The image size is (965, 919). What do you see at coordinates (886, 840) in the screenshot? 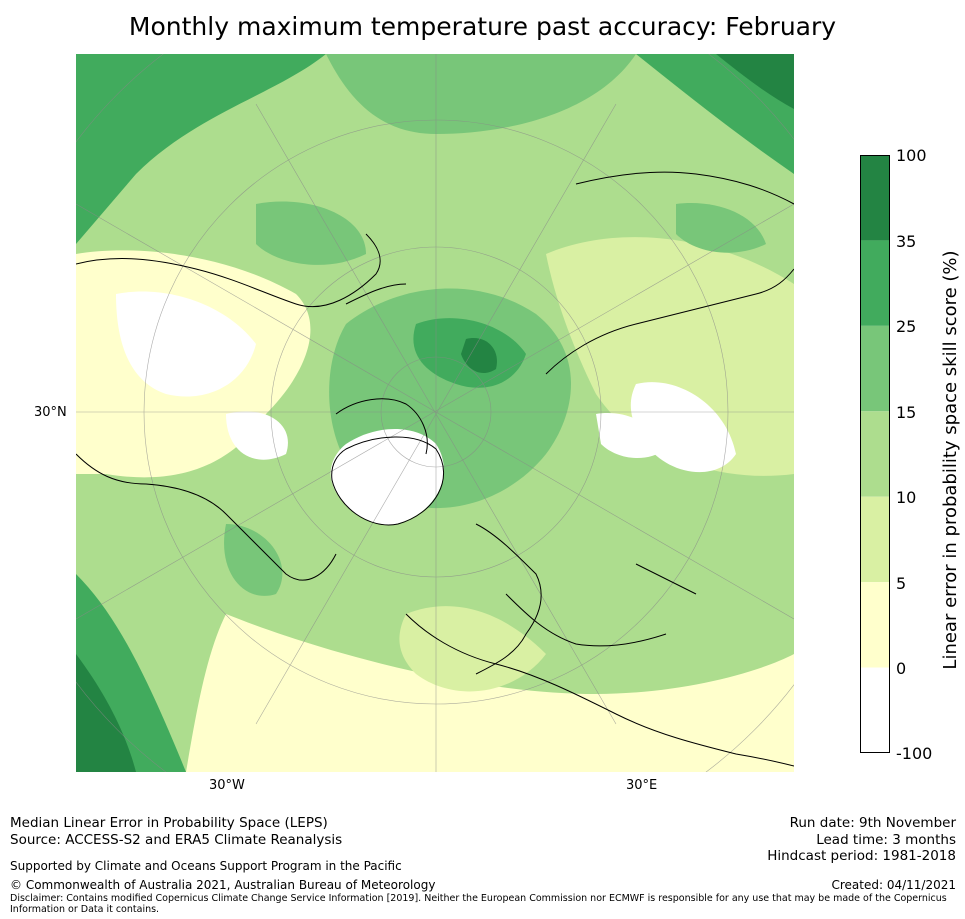
I see `footer-lead-time: Lead time: 3 months` at bounding box center [886, 840].